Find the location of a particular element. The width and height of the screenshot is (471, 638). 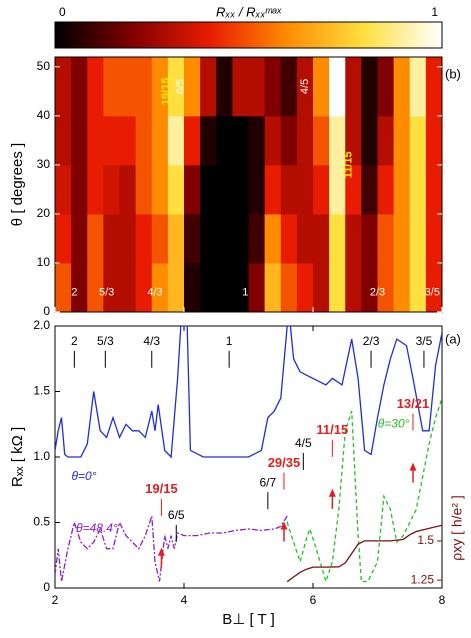

series-label: θ=30° is located at coordinates (394, 423).